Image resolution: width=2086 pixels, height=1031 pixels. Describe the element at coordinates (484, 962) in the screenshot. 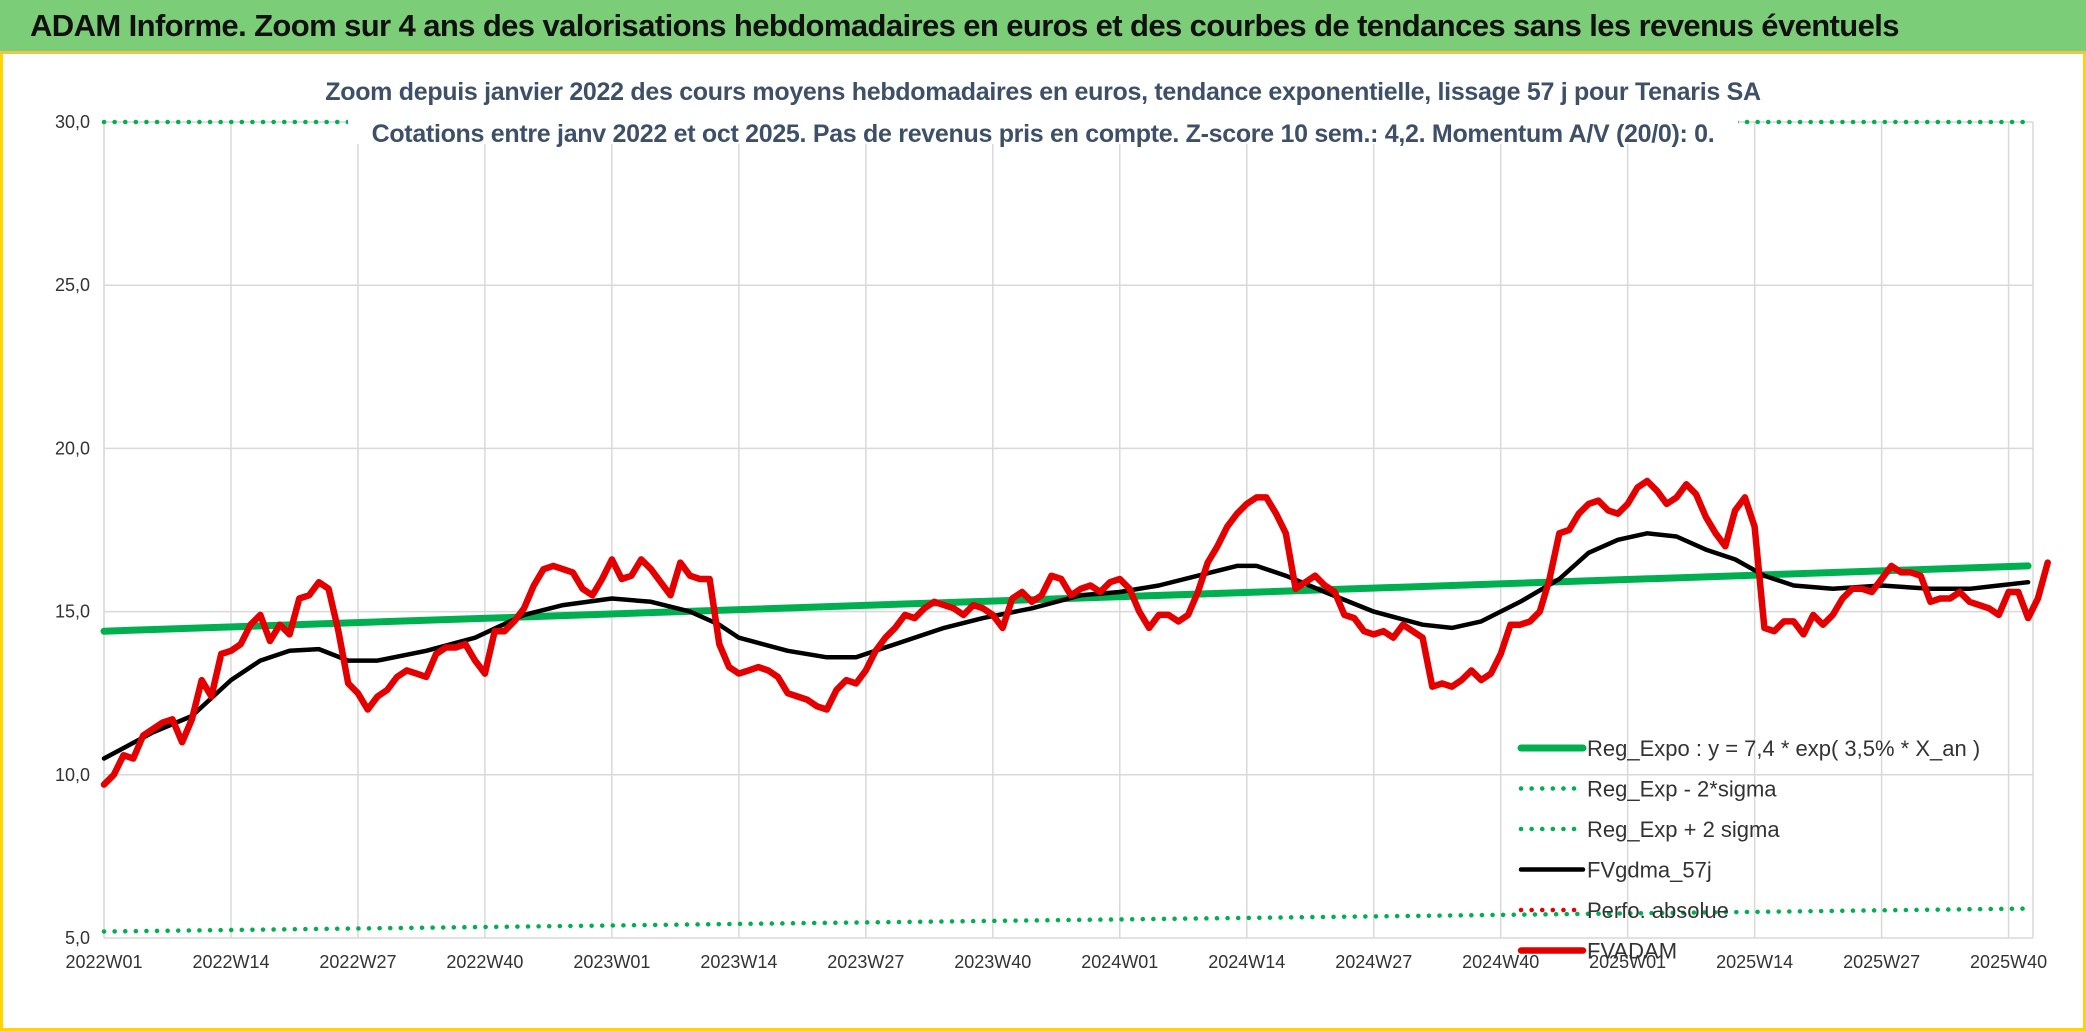

I see `x-tick-label: 2022W40` at that location.